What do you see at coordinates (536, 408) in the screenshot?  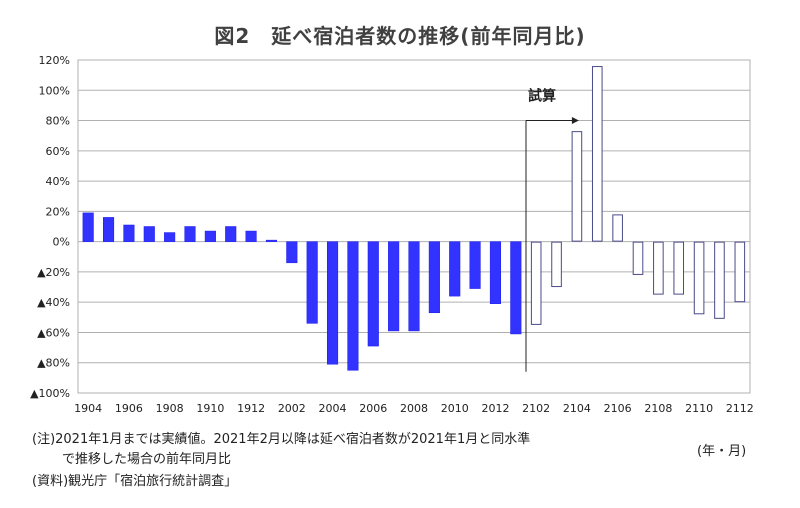 I see `x-tick-label: 2102` at bounding box center [536, 408].